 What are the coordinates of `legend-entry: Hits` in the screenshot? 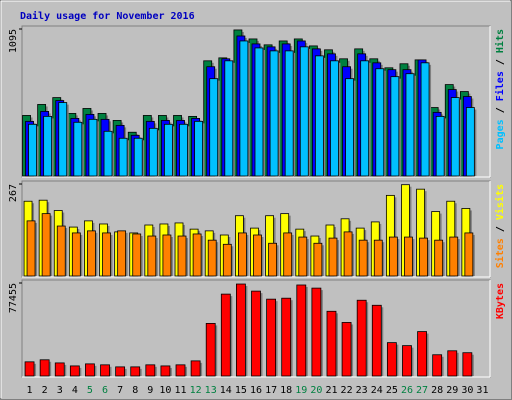 It's located at (500, 41).